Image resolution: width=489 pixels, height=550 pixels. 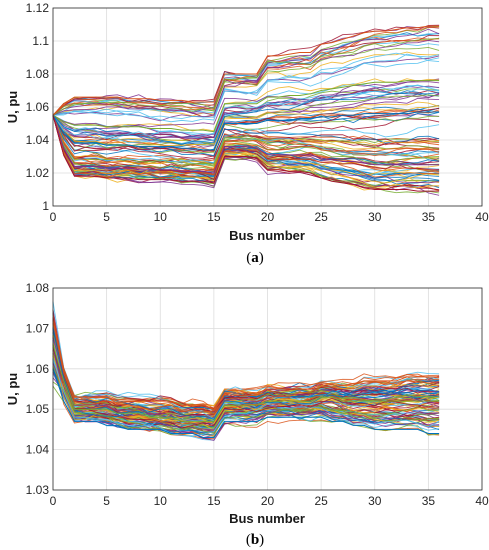 What do you see at coordinates (255, 258) in the screenshot?
I see `caption-a: (a)` at bounding box center [255, 258].